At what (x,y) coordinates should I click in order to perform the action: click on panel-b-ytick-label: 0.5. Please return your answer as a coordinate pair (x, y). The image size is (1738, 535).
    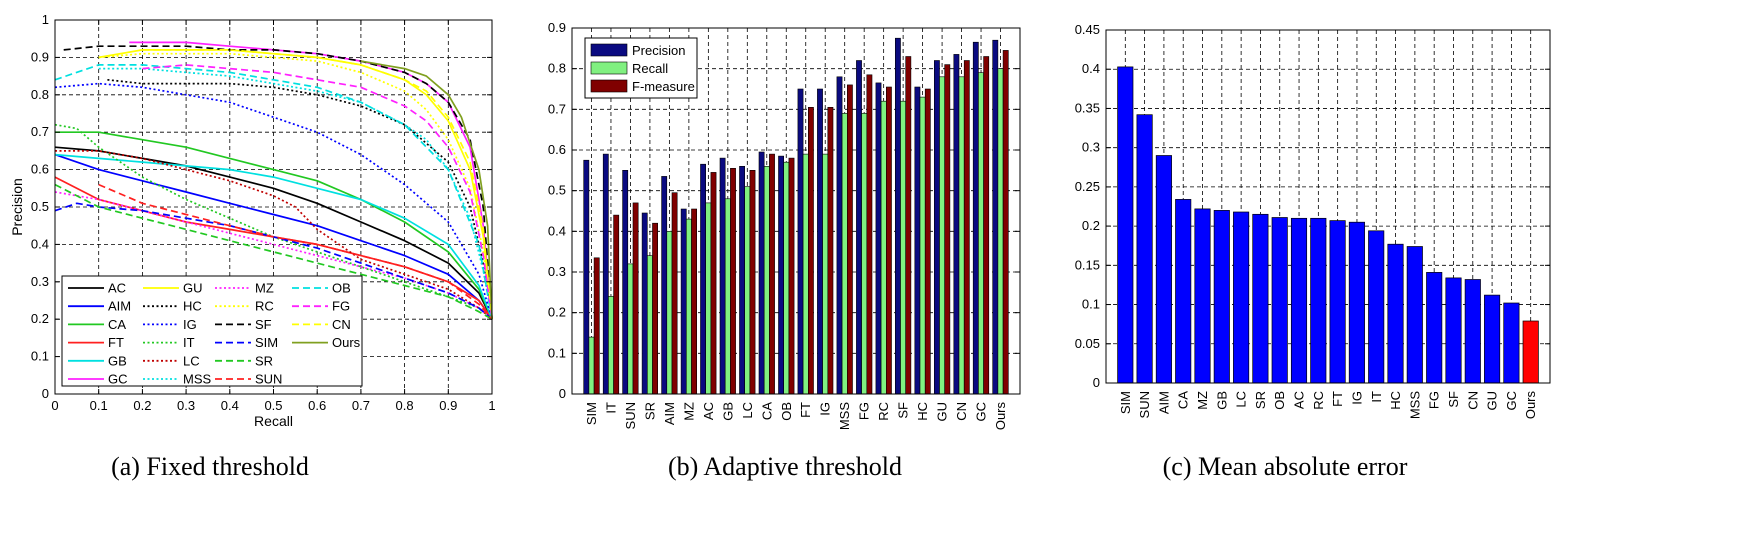
    Looking at the image, I should click on (557, 190).